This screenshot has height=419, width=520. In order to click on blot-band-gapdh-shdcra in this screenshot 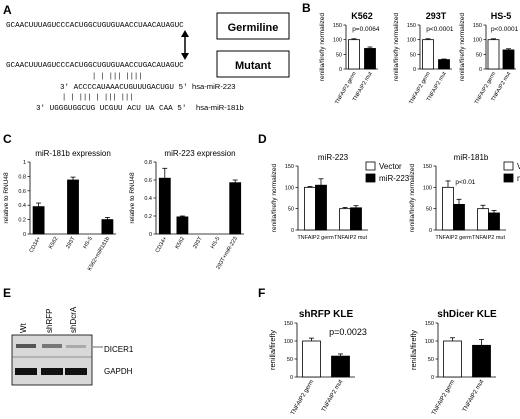, I will do `click(76, 371)`.